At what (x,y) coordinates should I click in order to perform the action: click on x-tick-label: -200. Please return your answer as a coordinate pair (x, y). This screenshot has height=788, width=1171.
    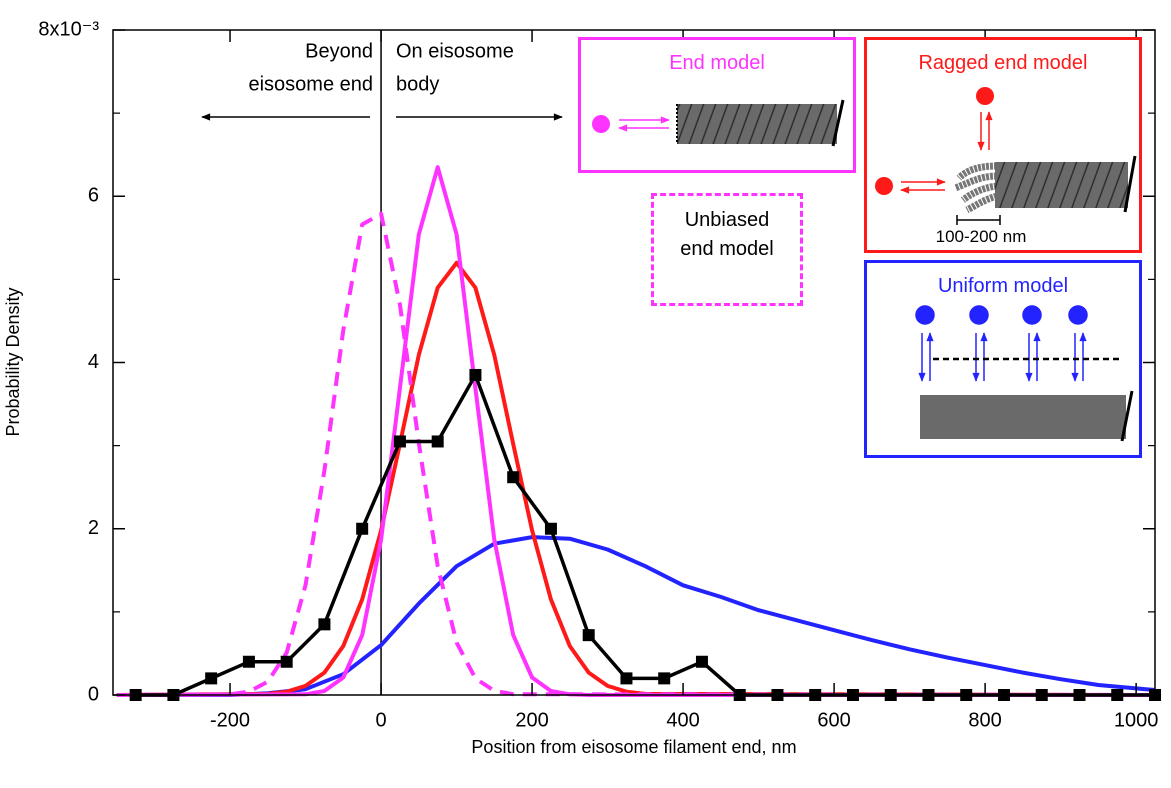
    Looking at the image, I should click on (230, 720).